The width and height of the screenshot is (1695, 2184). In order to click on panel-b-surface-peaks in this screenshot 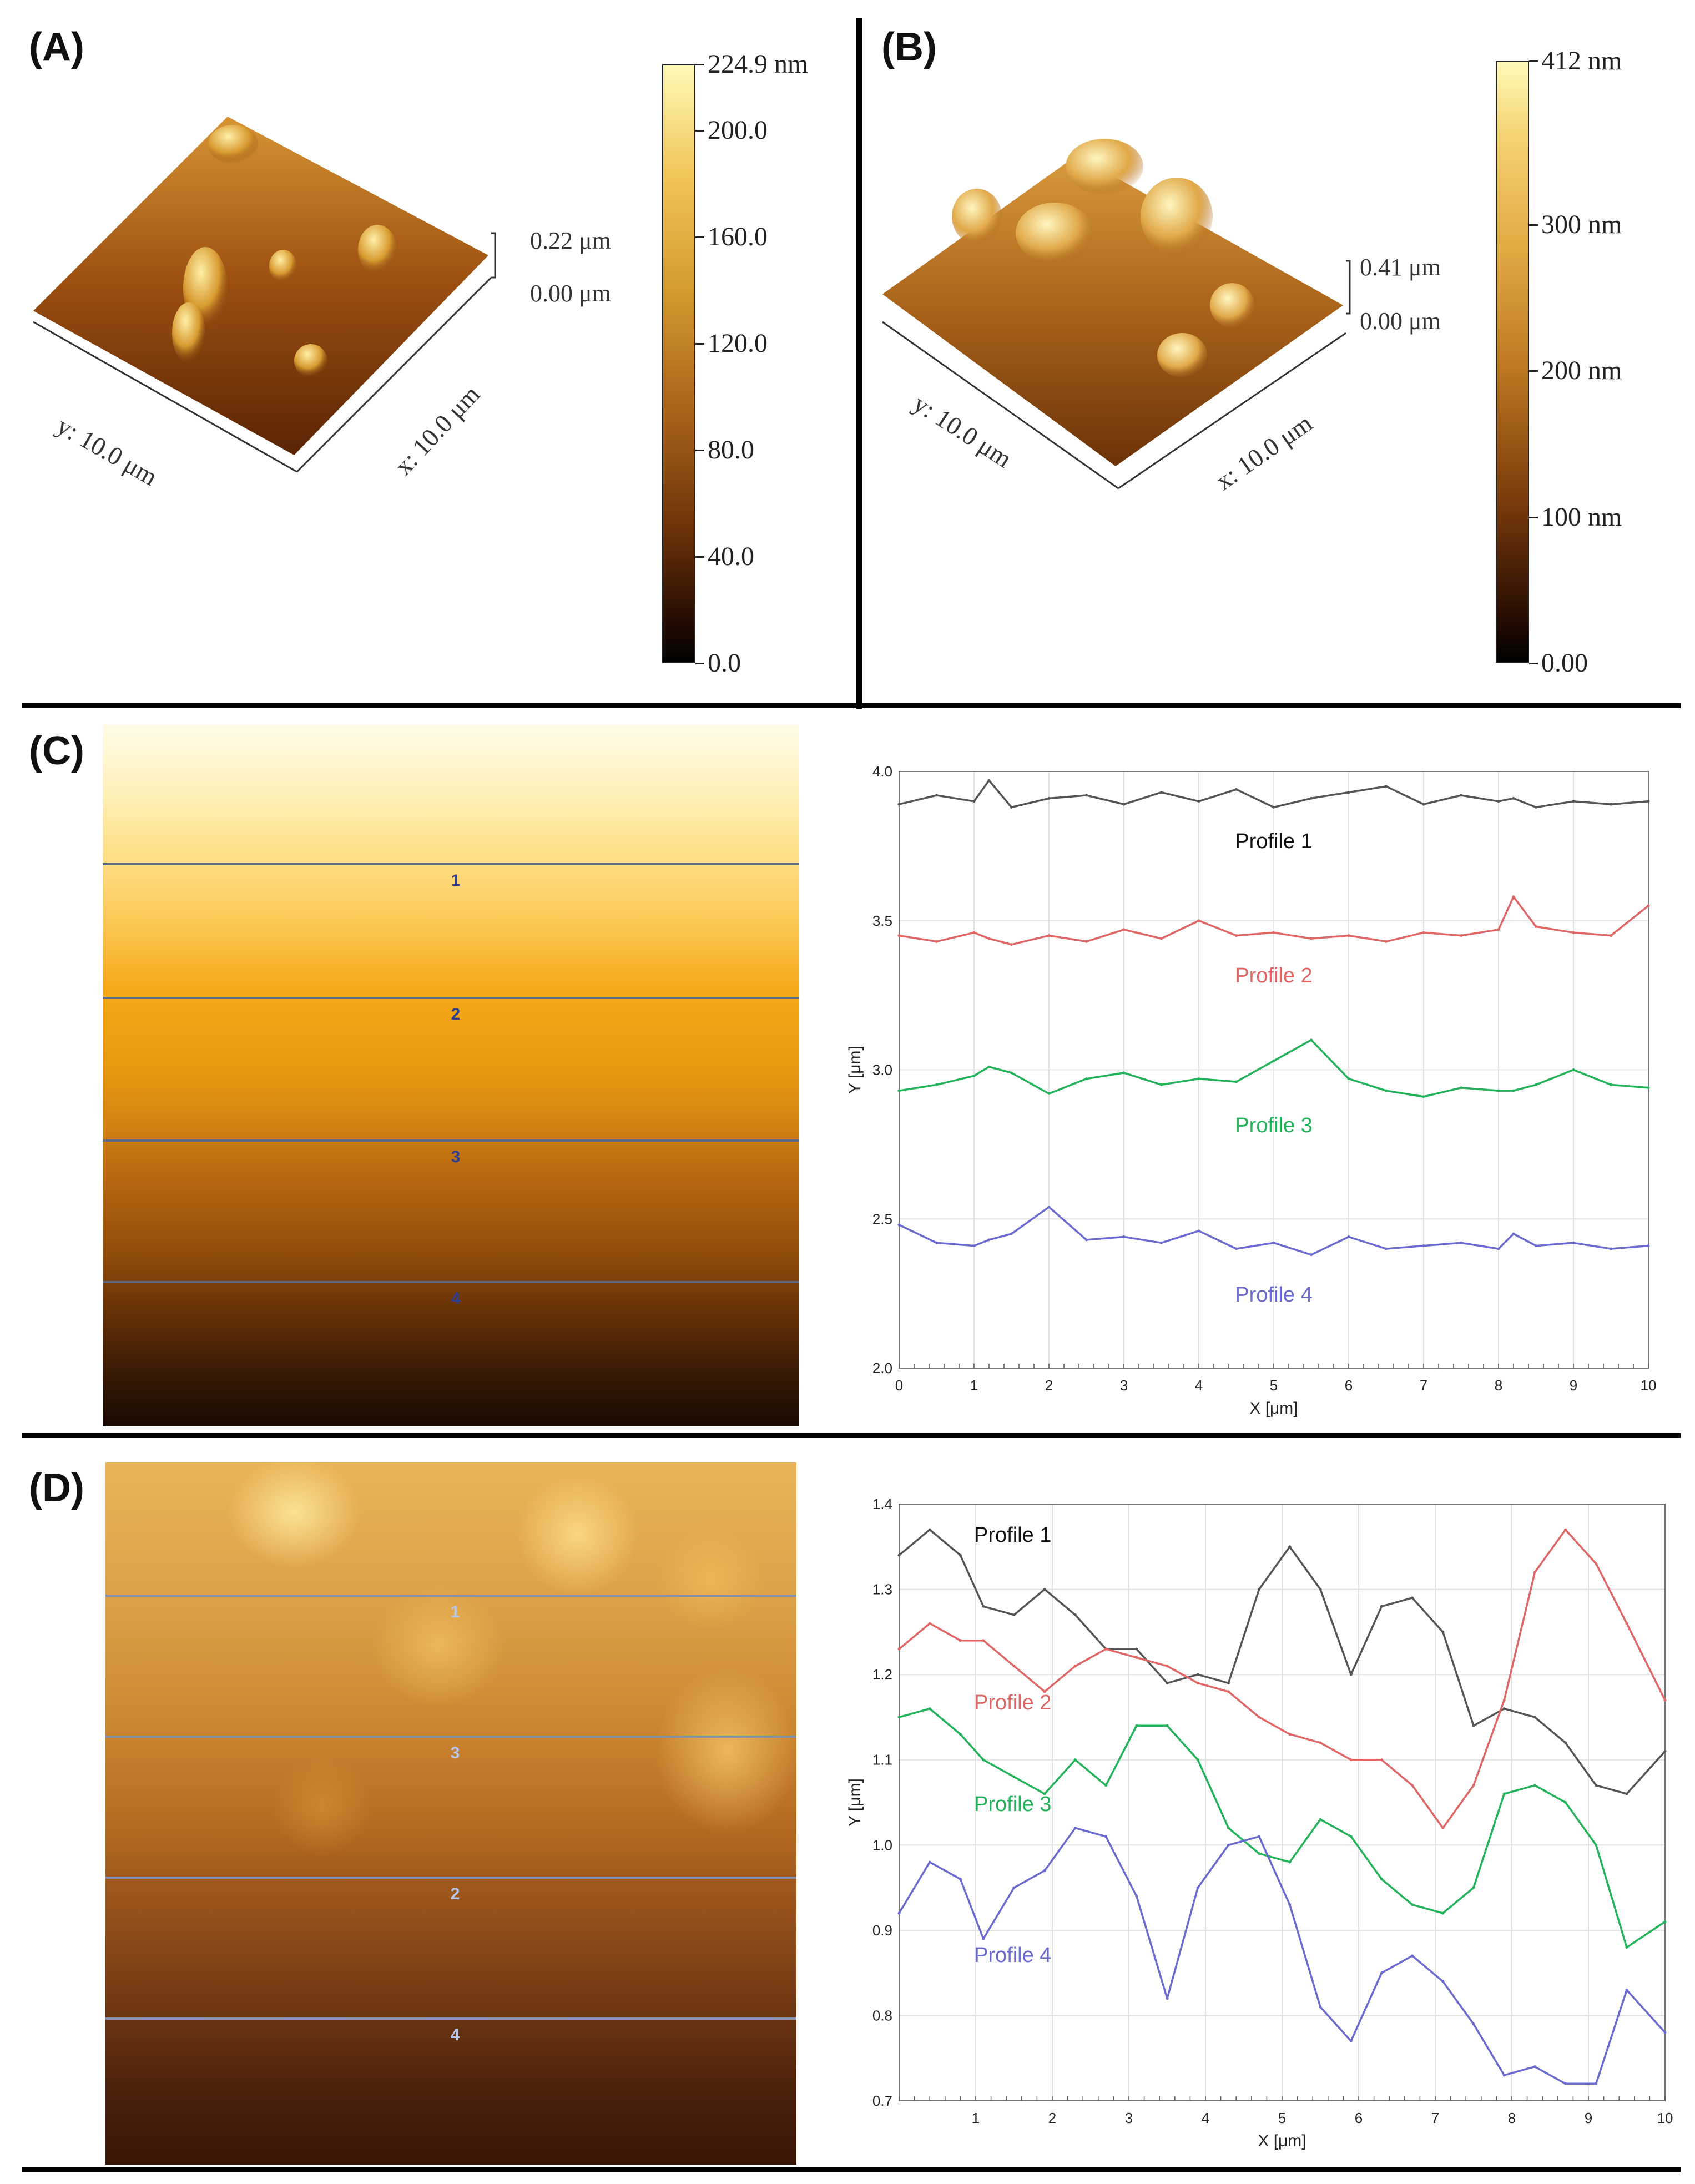, I will do `click(1103, 258)`.